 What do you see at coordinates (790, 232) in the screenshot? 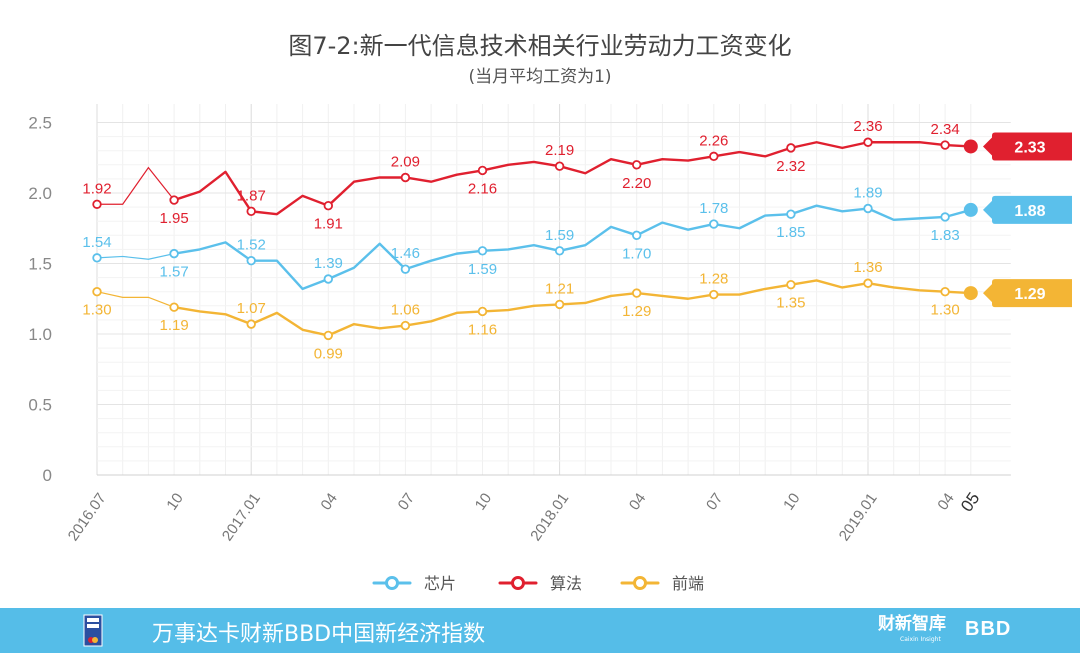
I see `data-label: 1.85` at bounding box center [790, 232].